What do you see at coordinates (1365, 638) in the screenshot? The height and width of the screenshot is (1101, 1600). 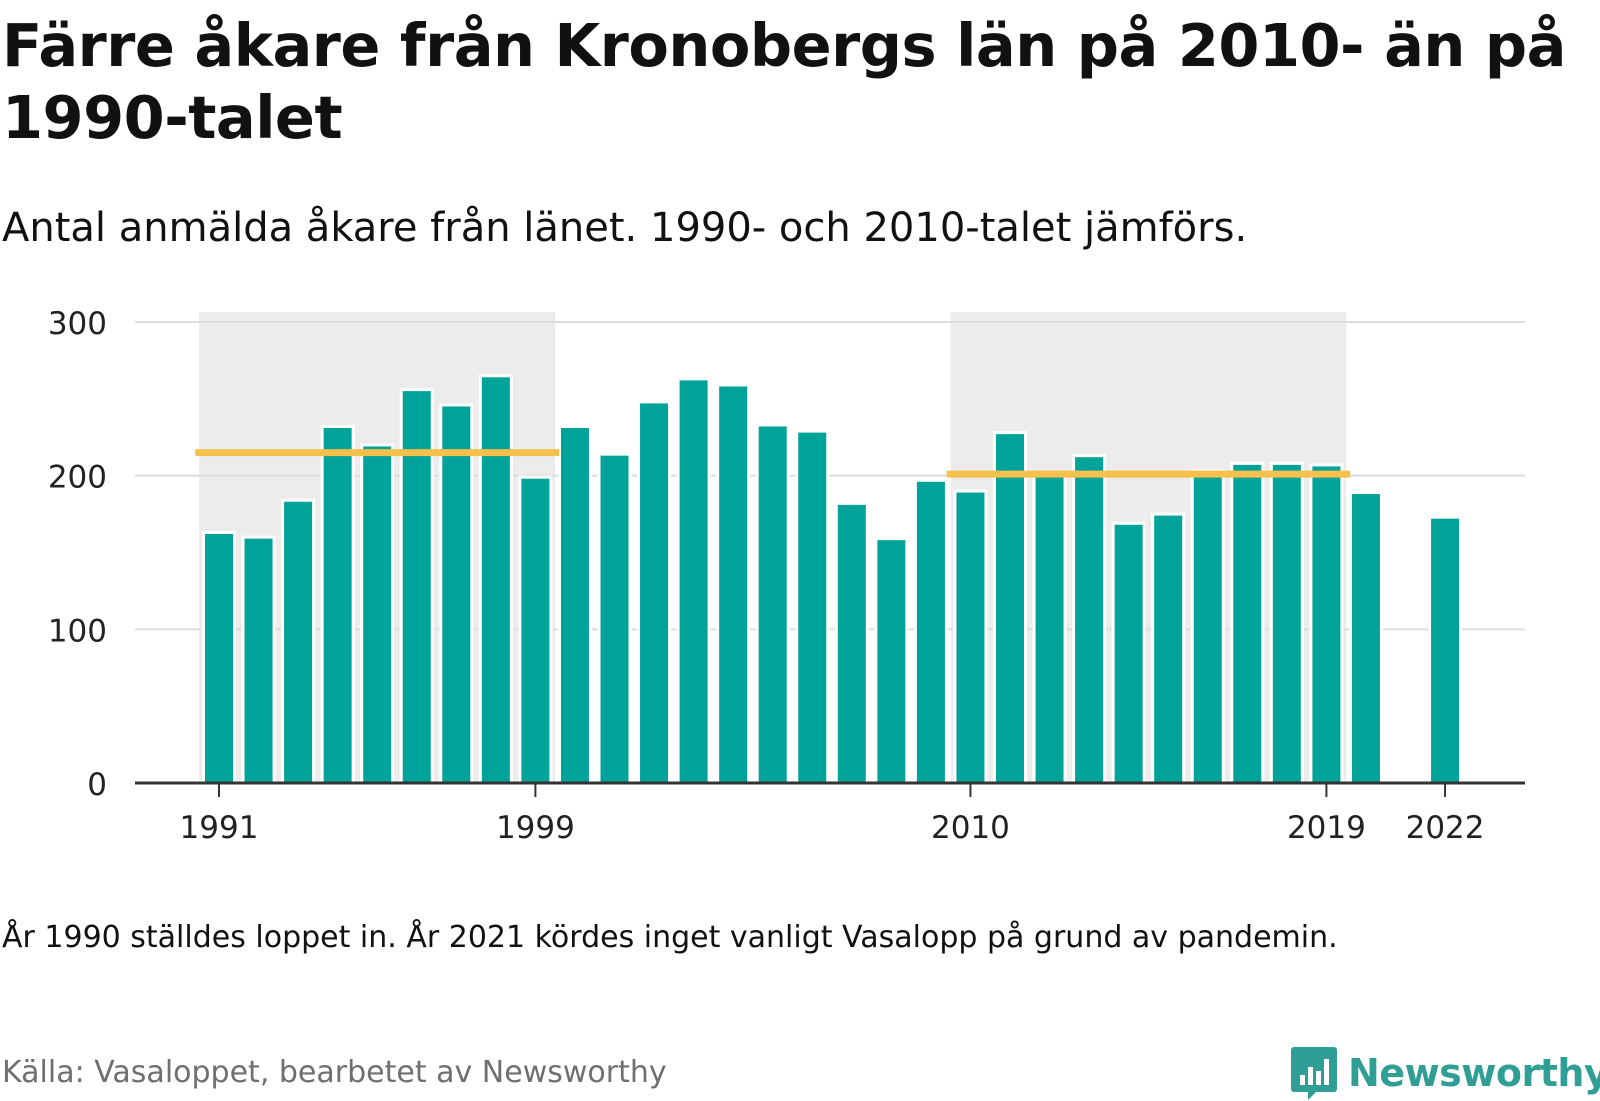 I see `bar-2020` at bounding box center [1365, 638].